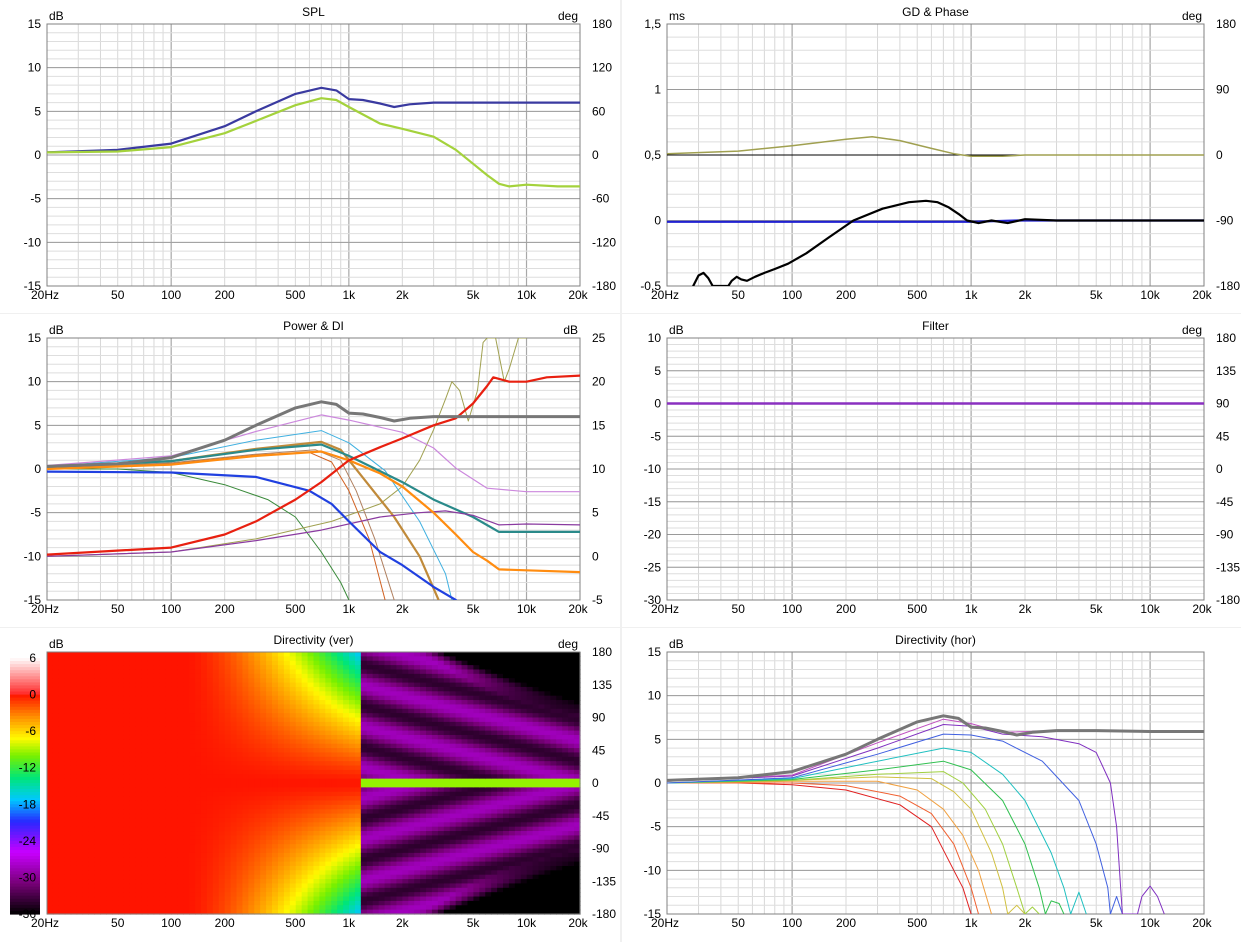 The width and height of the screenshot is (1241, 942). I want to click on y-axis-unit: dB, so click(676, 330).